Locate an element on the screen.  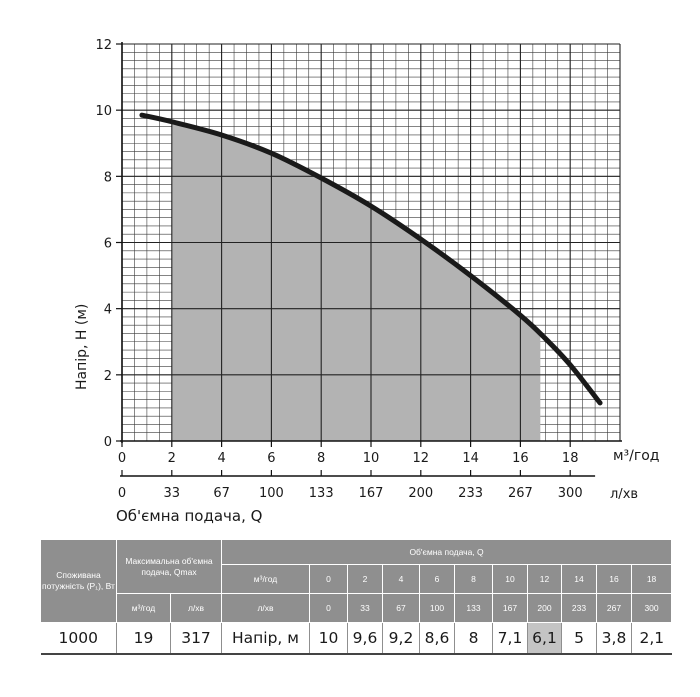
flow-unit-lmin: л/хв is located at coordinates (265, 608).